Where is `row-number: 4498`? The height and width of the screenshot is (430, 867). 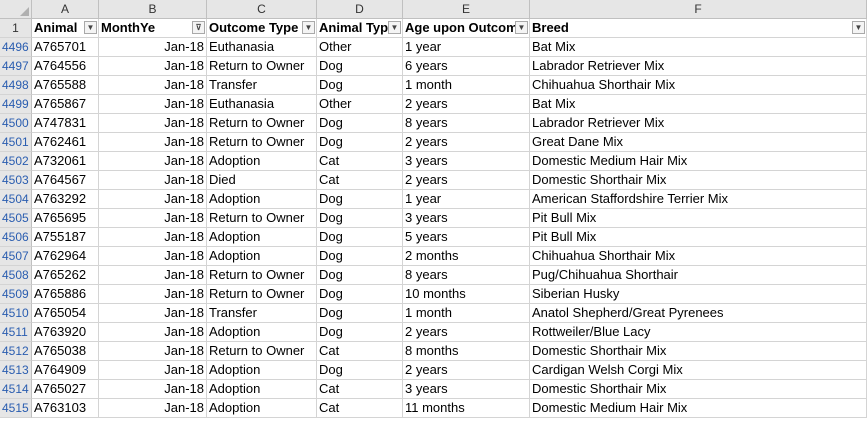
row-number: 4498 is located at coordinates (16, 85).